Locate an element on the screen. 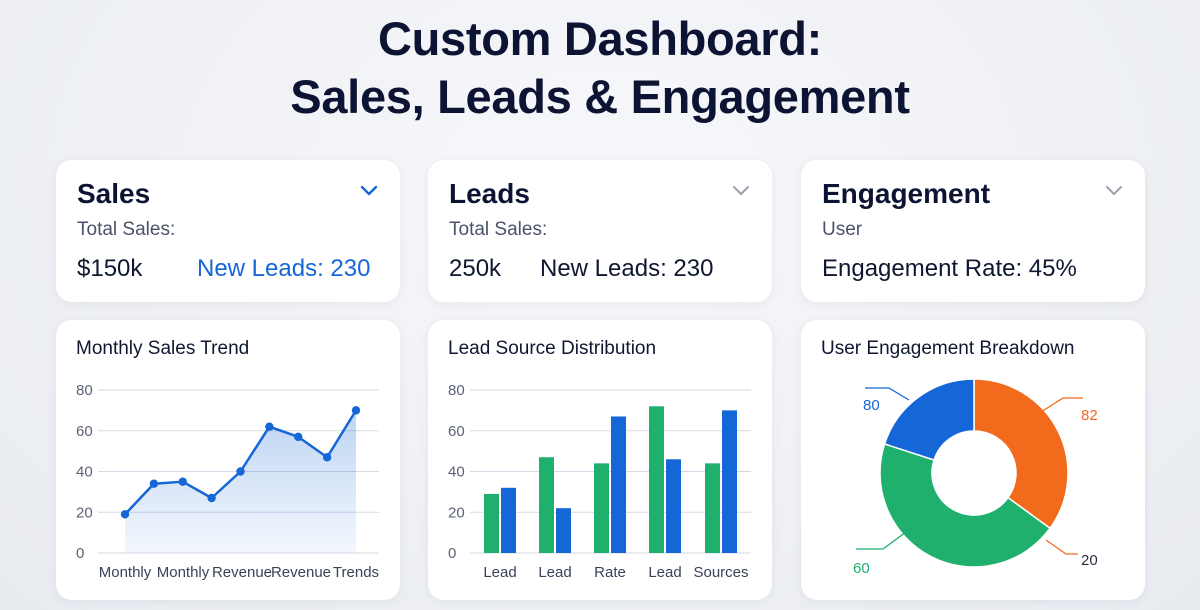  engagement-slice-label: 82 is located at coordinates (1089, 415).